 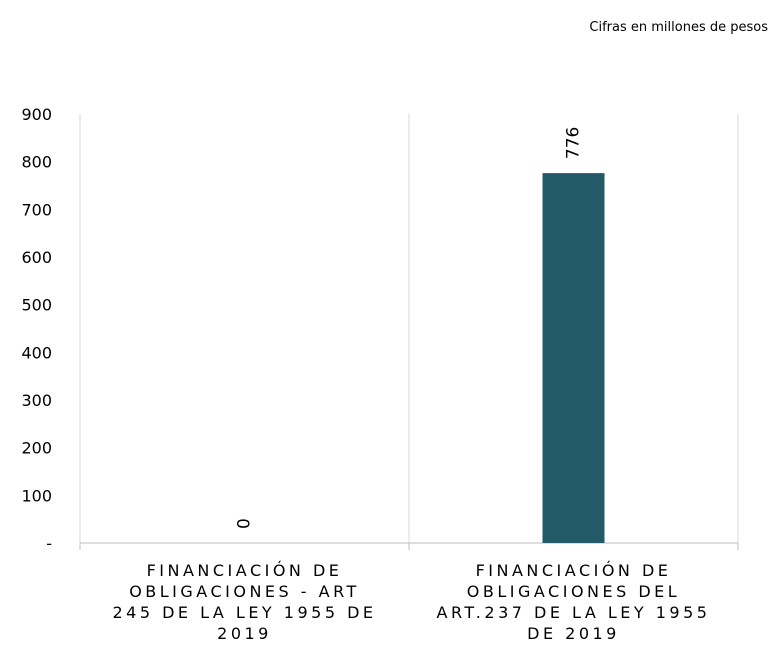 I want to click on units-note: Cifras en millones de pesos, so click(x=678, y=27).